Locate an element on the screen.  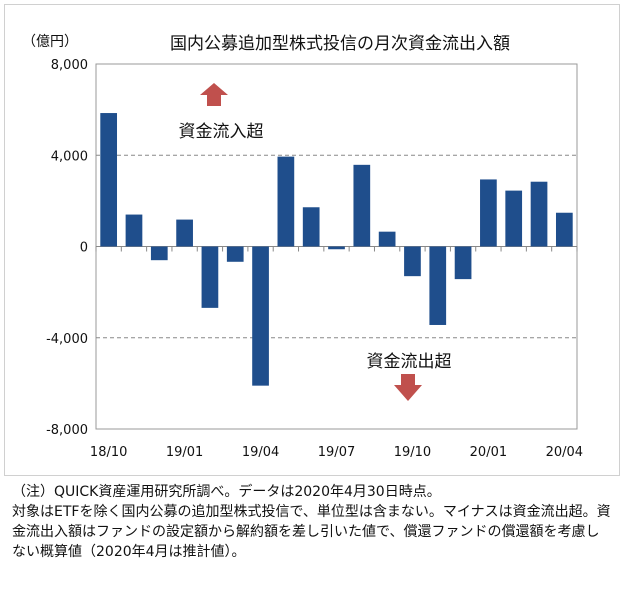
bar-18/11 is located at coordinates (134, 230).